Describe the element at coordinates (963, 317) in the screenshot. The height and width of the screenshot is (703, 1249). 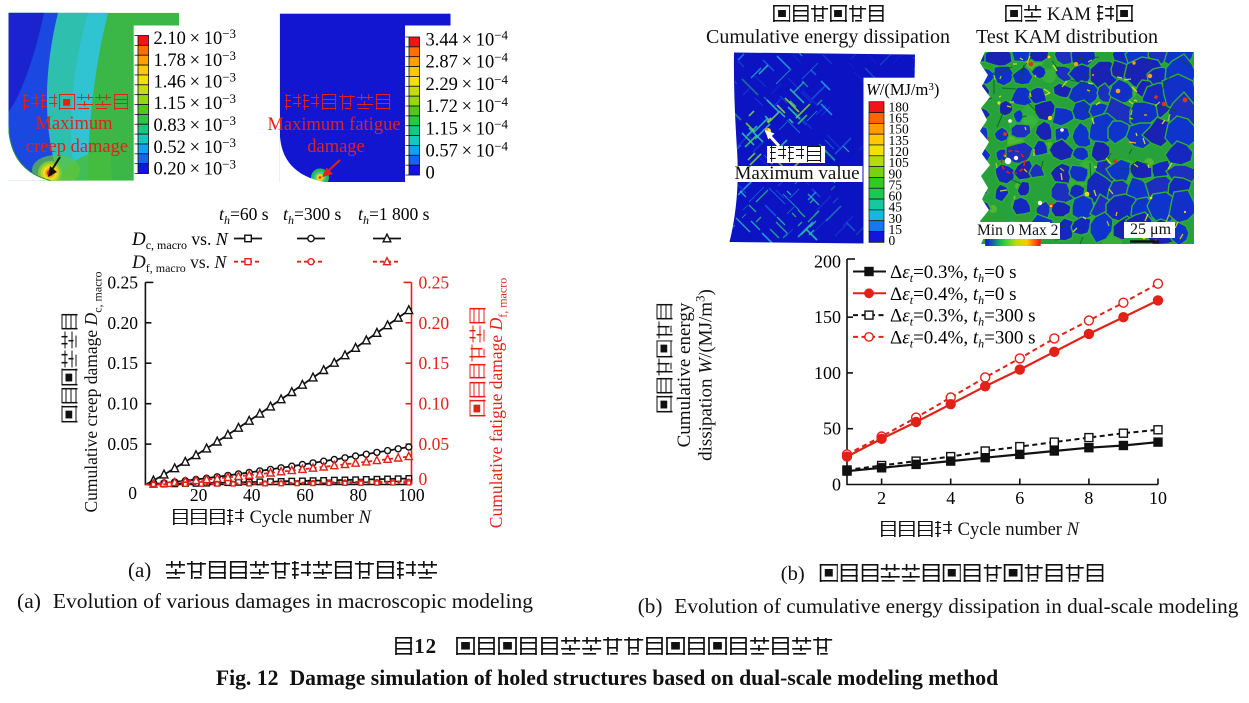
I see `svg-text: Δεt=0.3%, th=300 s` at that location.